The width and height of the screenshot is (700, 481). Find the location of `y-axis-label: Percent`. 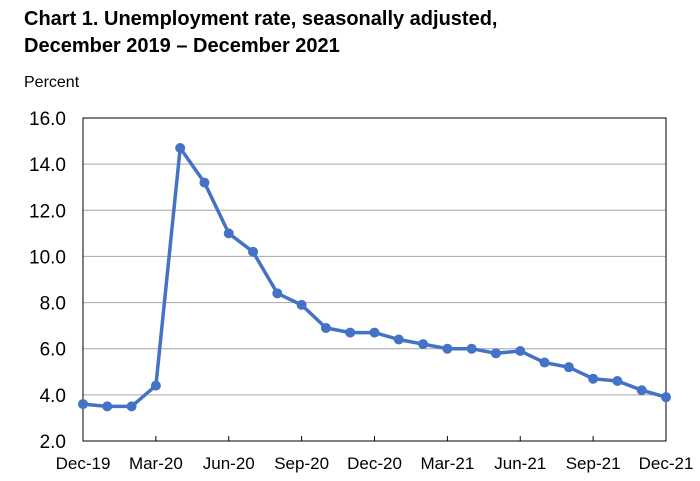

y-axis-label: Percent is located at coordinates (52, 82).